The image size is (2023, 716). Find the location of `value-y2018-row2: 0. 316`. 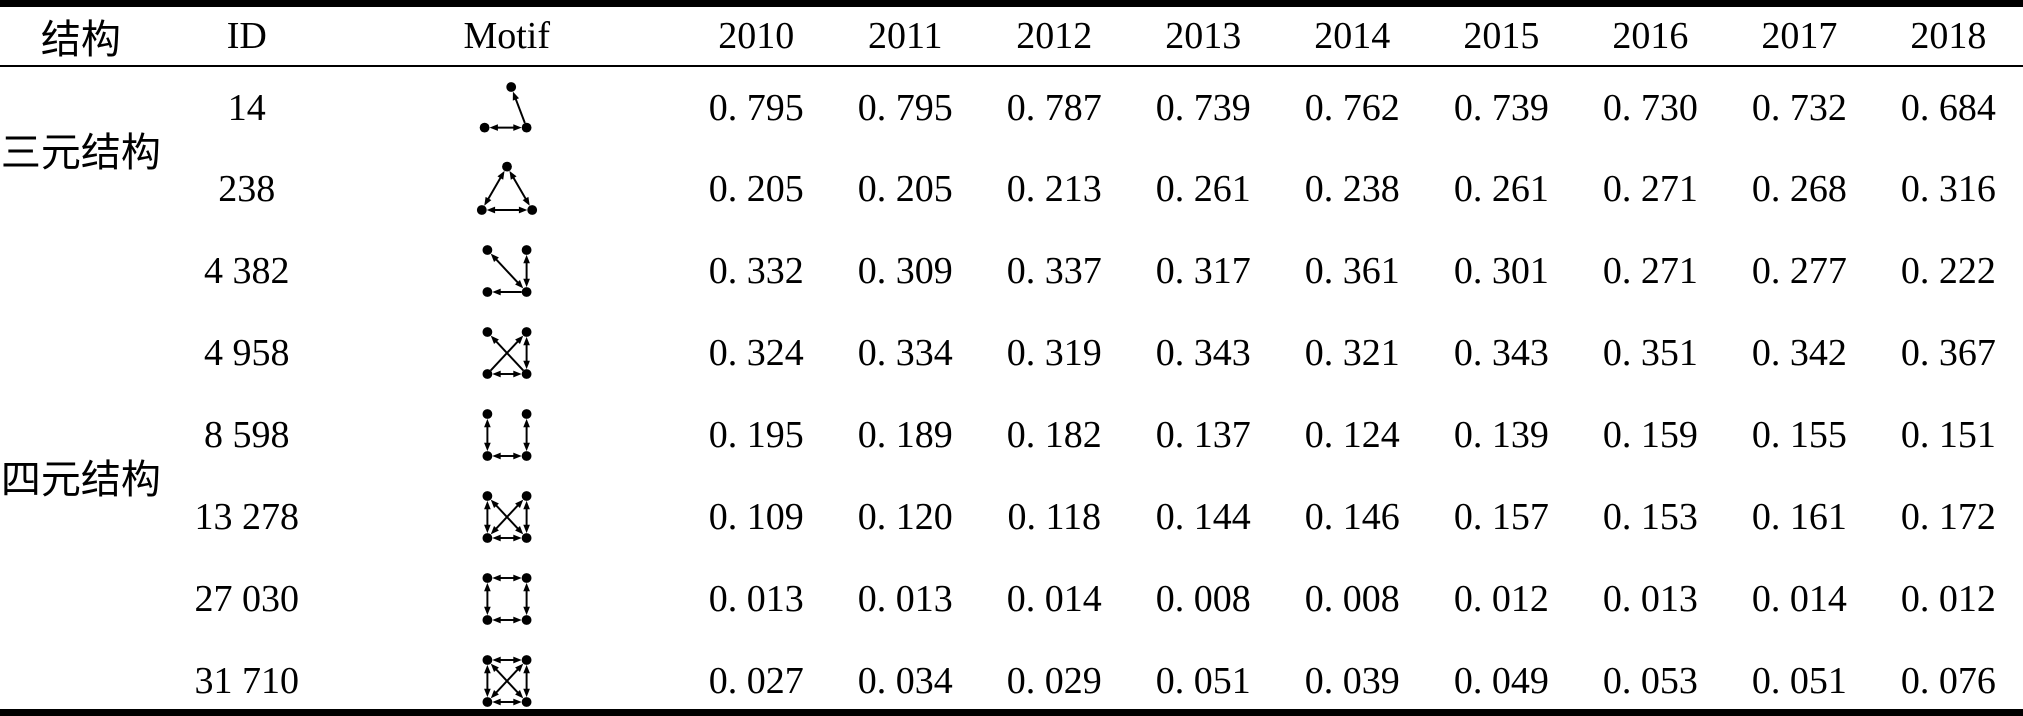

value-y2018-row2: 0. 316 is located at coordinates (1948, 189).